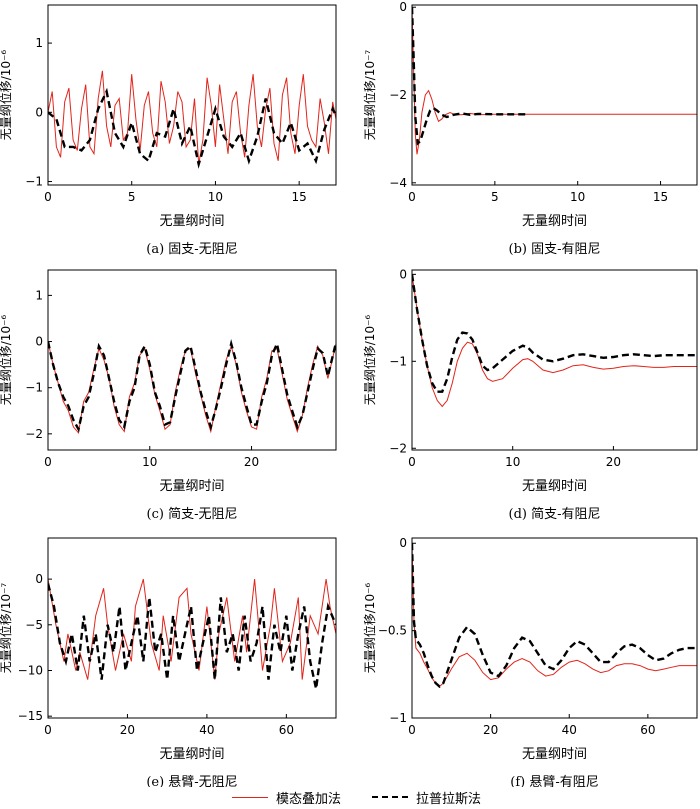 The image size is (700, 809). I want to click on legend: 模态叠加法 拉普拉斯法, so click(350, 797).